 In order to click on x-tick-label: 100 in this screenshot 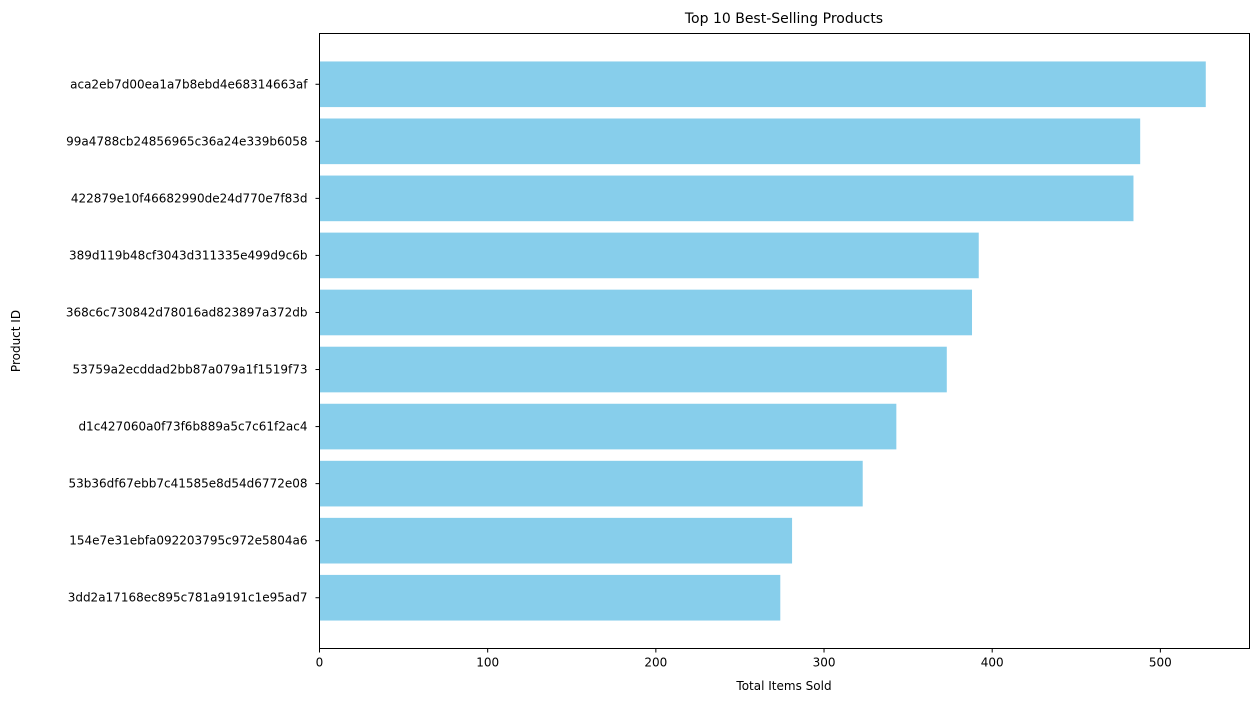, I will do `click(487, 663)`.